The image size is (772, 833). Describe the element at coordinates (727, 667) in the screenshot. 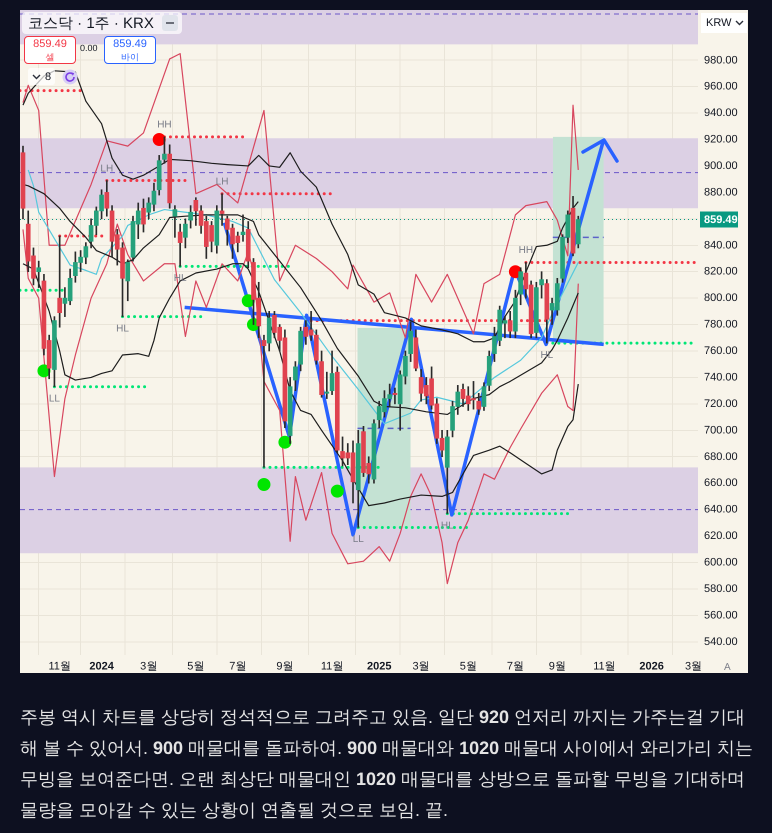

I see `text: A` at that location.